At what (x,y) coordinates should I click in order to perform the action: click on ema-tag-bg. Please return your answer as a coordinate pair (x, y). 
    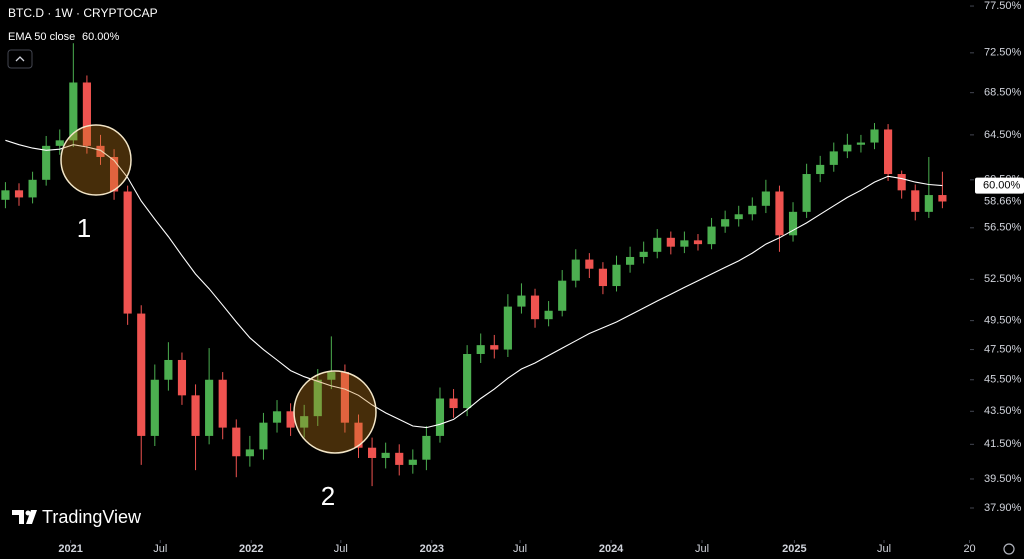
    Looking at the image, I should click on (999, 185).